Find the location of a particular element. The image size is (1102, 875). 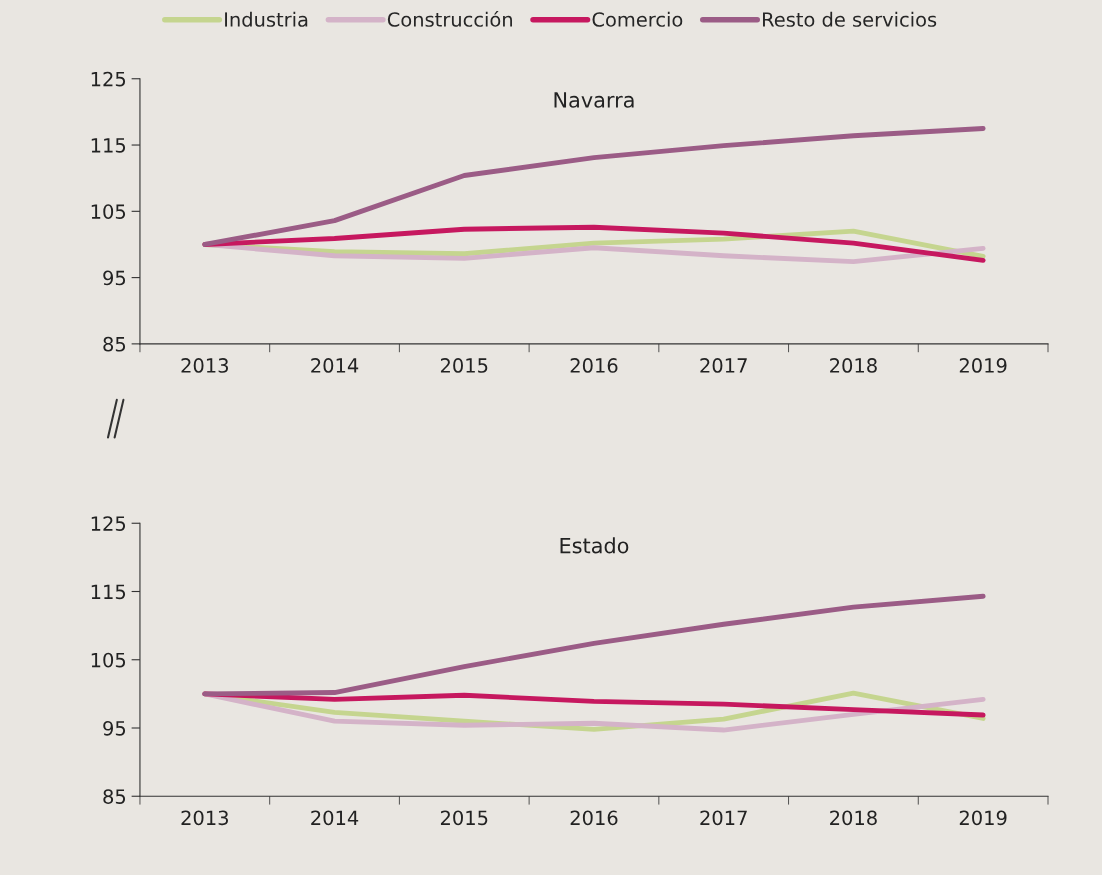

text: Navarra is located at coordinates (594, 100).